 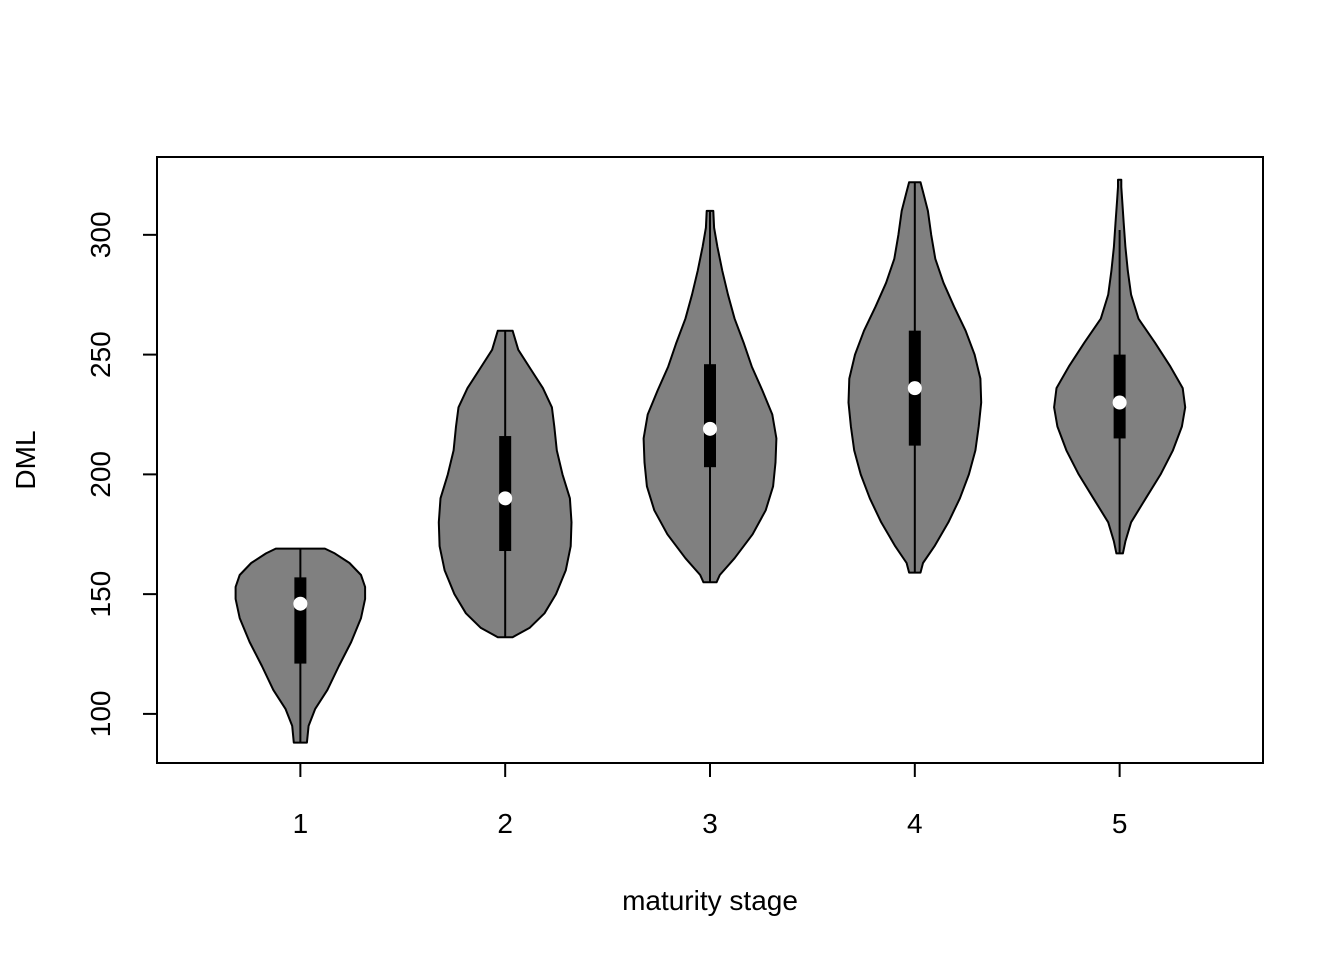 What do you see at coordinates (100, 354) in the screenshot?
I see `y-tick-label: 250` at bounding box center [100, 354].